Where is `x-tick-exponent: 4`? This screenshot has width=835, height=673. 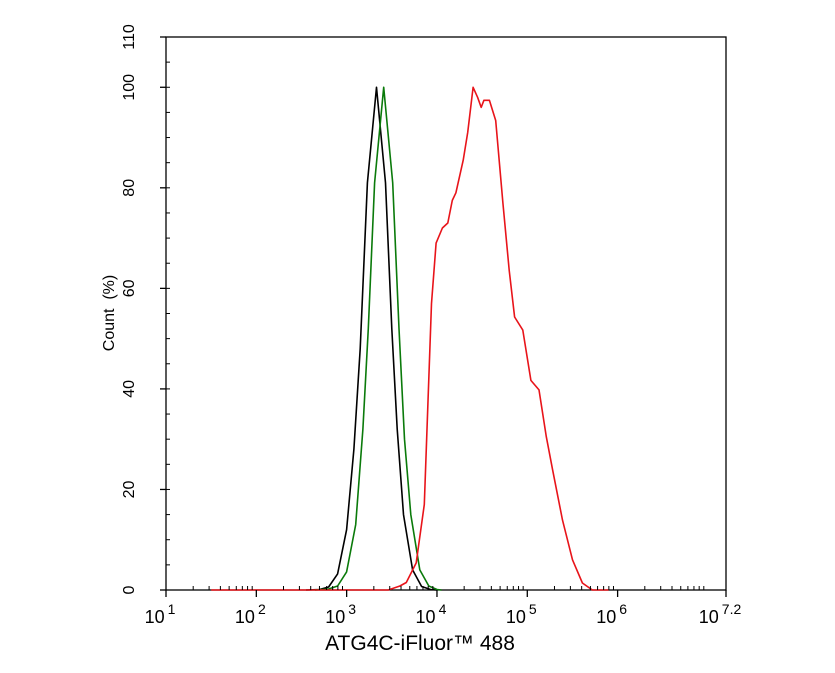 x-tick-exponent: 4 is located at coordinates (443, 609).